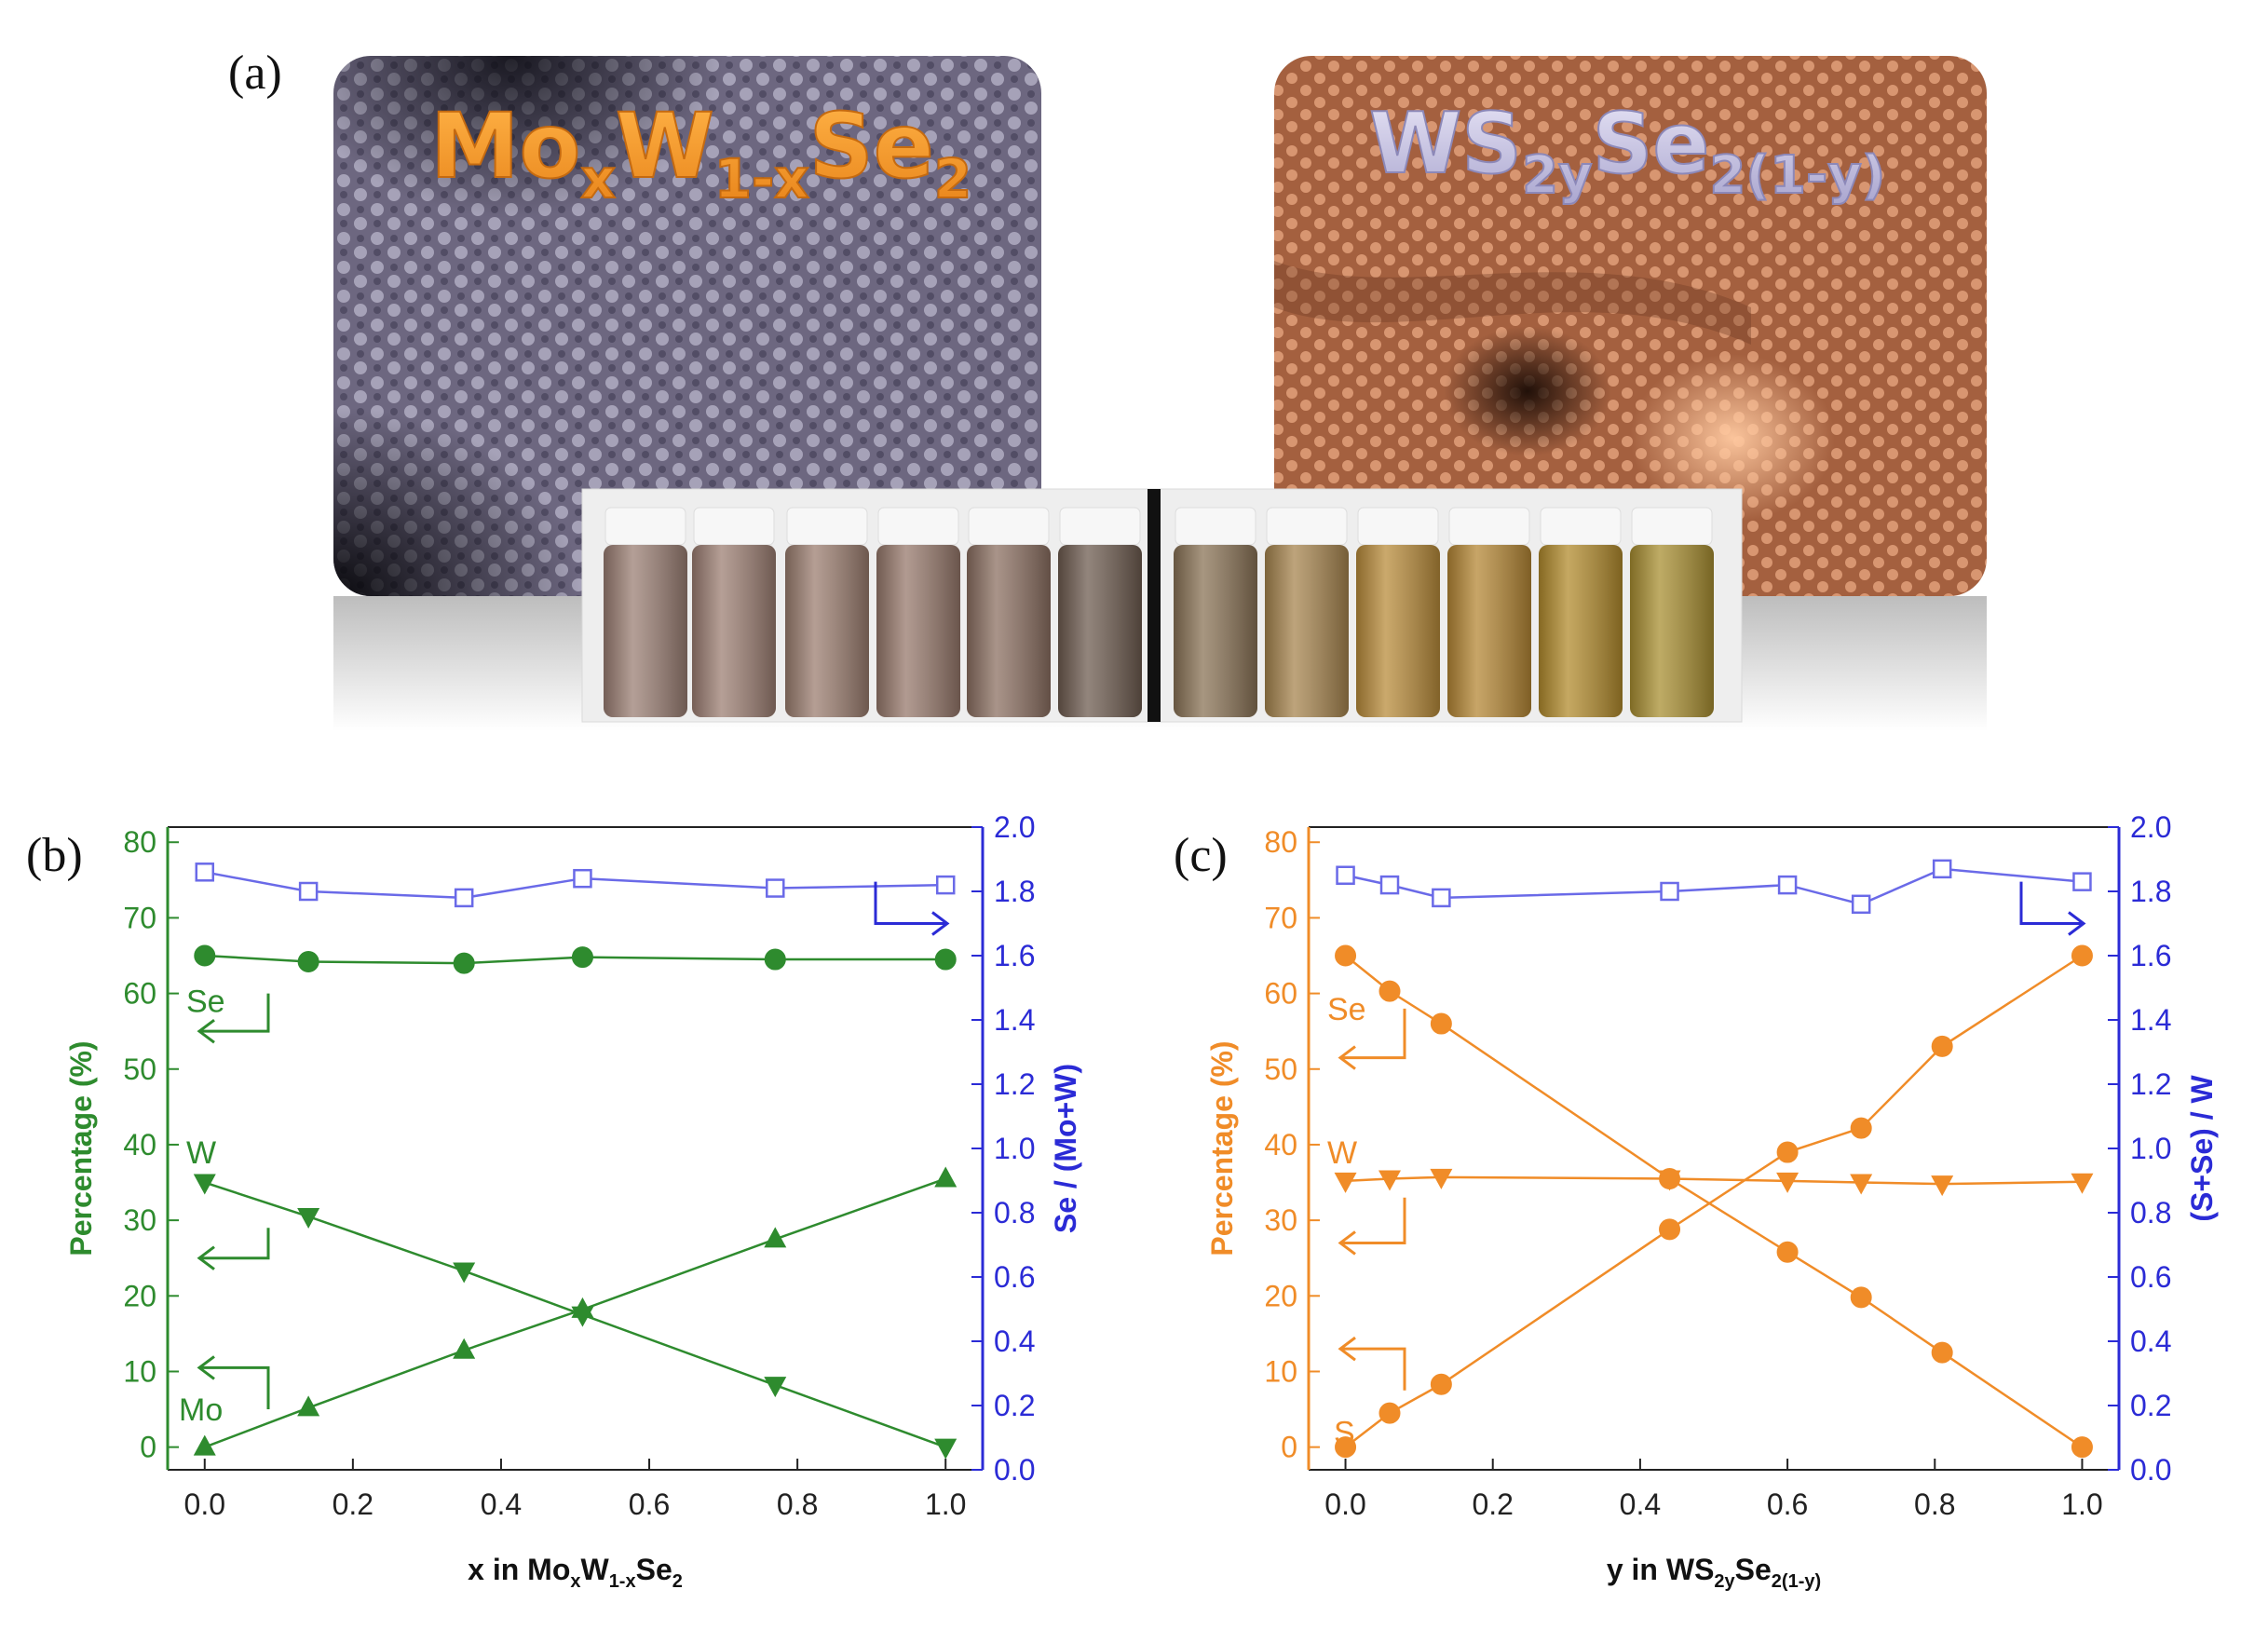 Image resolution: width=2268 pixels, height=1630 pixels. I want to click on y2-axis-label: (S+Se) / W, so click(2202, 1148).